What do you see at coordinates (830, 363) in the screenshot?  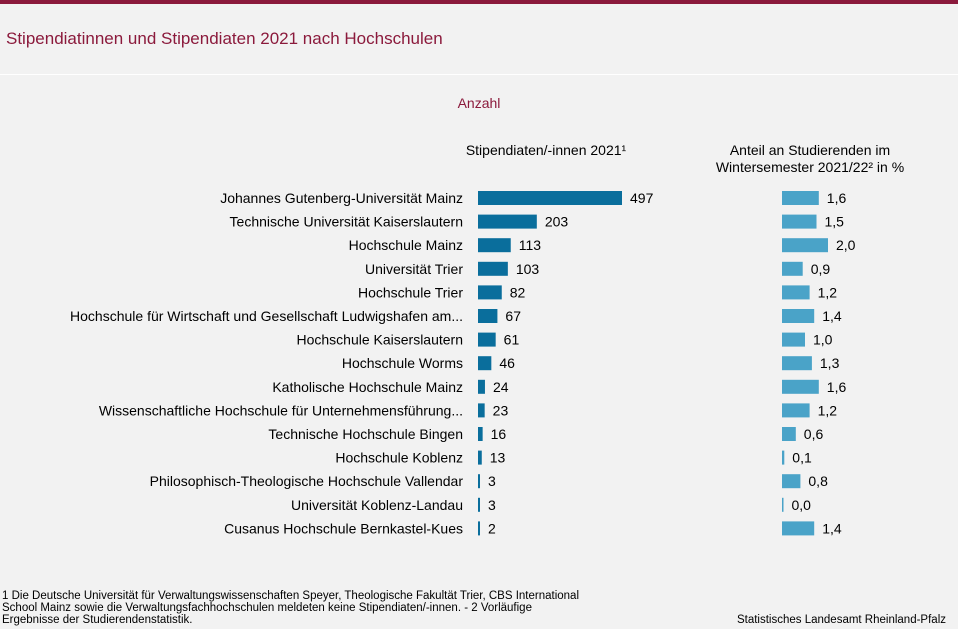 I see `share-value-label: 1,3` at bounding box center [830, 363].